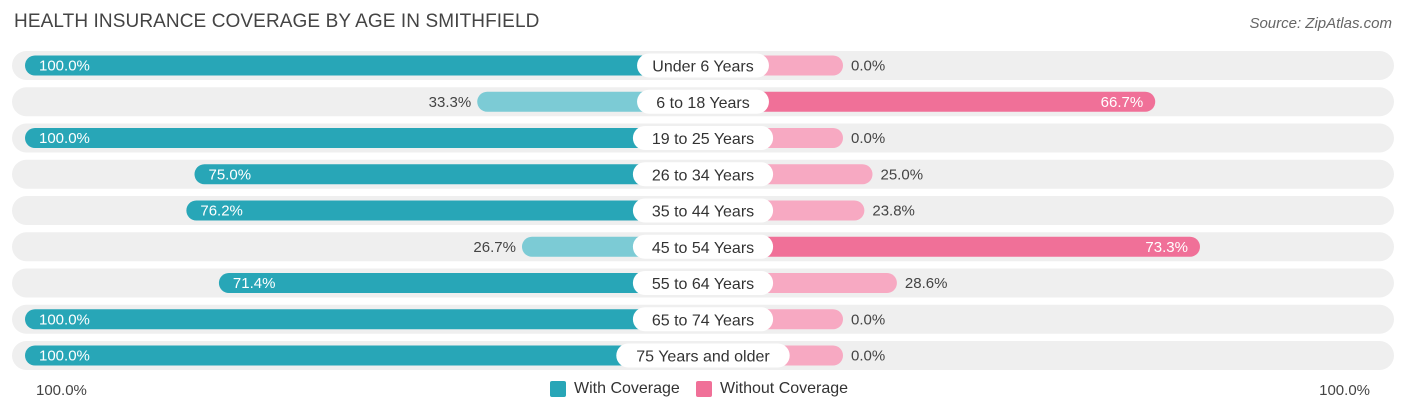  I want to click on category-label: 26 to 34 Years, so click(703, 175).